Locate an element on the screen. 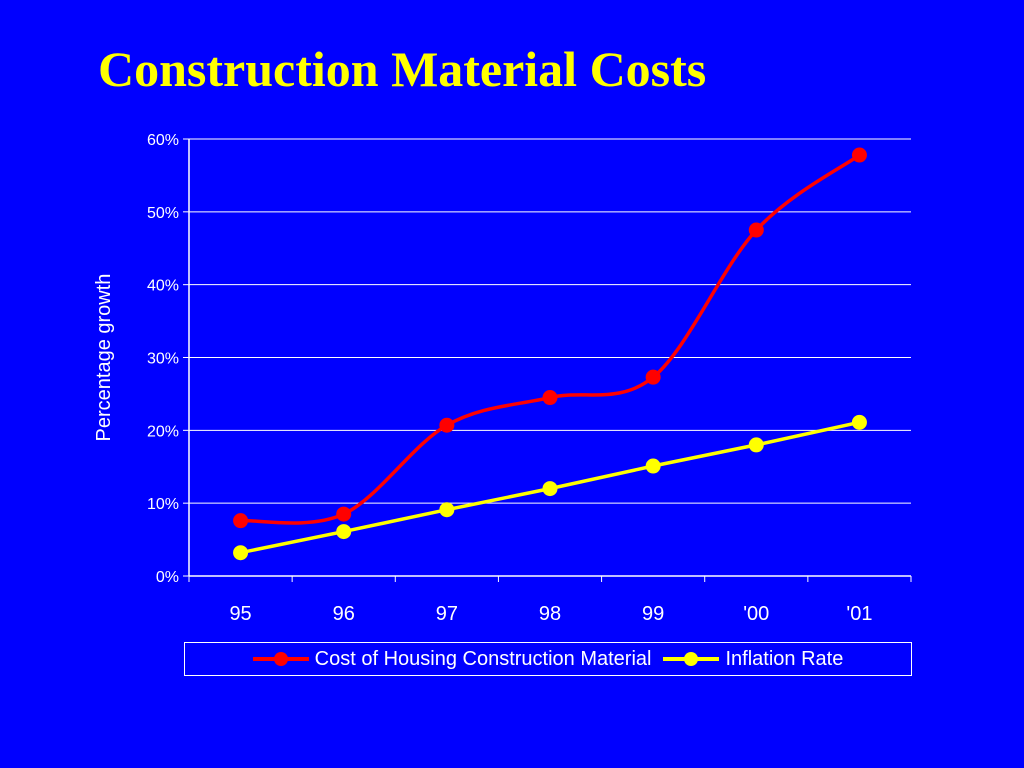  legend-item-inflation: Inflation Rate is located at coordinates (753, 659).